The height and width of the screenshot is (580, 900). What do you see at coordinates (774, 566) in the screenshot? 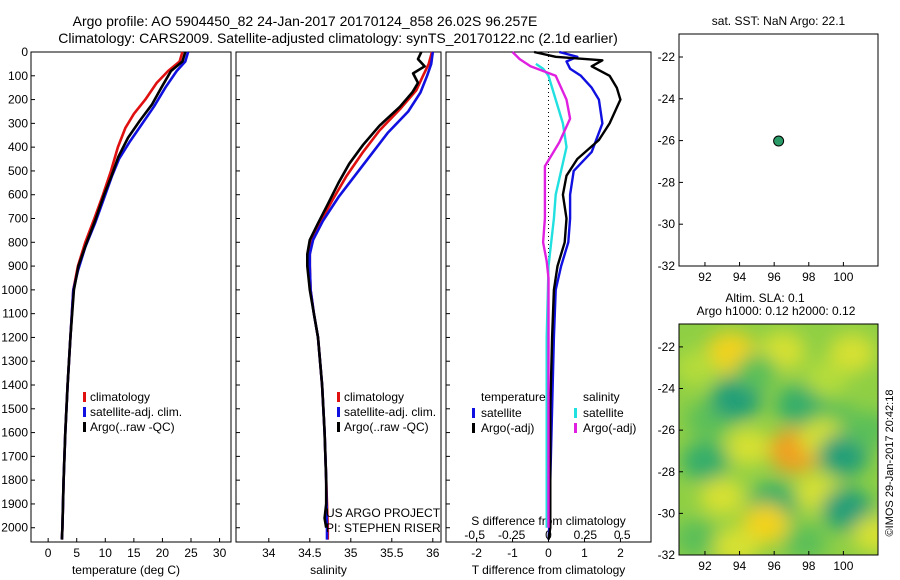
I see `sla-lon-tick-label: 96` at bounding box center [774, 566].